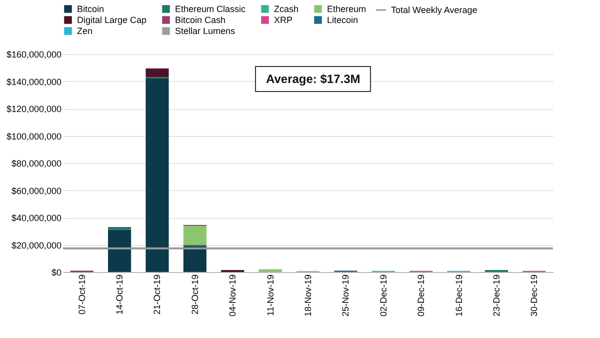  Describe the element at coordinates (283, 20) in the screenshot. I see `legend-label: XRP` at that location.